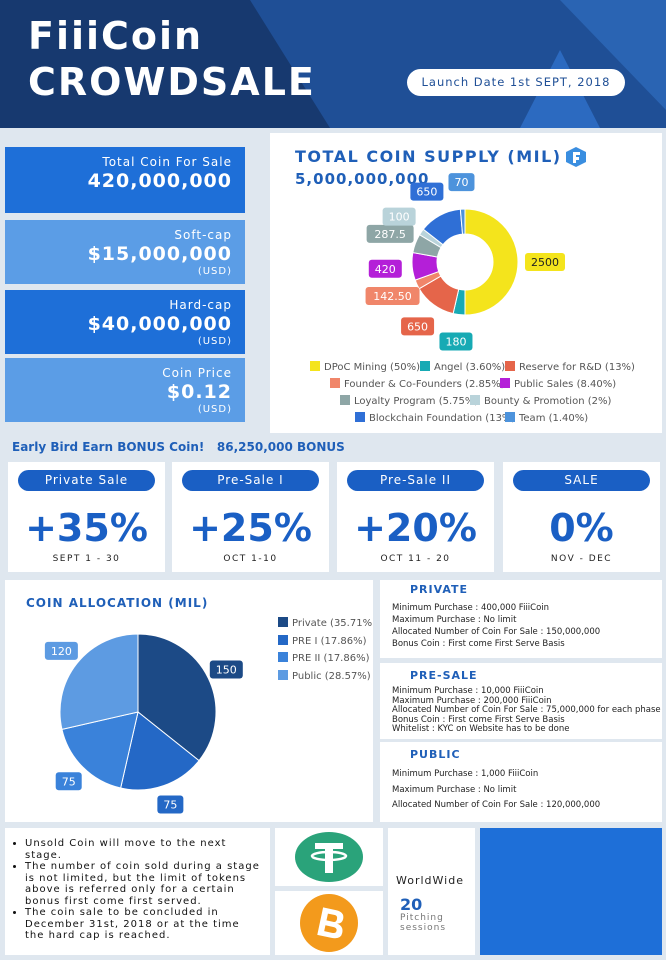 The image size is (666, 960). What do you see at coordinates (86, 528) in the screenshot?
I see `stage-bonus: +35%` at bounding box center [86, 528].